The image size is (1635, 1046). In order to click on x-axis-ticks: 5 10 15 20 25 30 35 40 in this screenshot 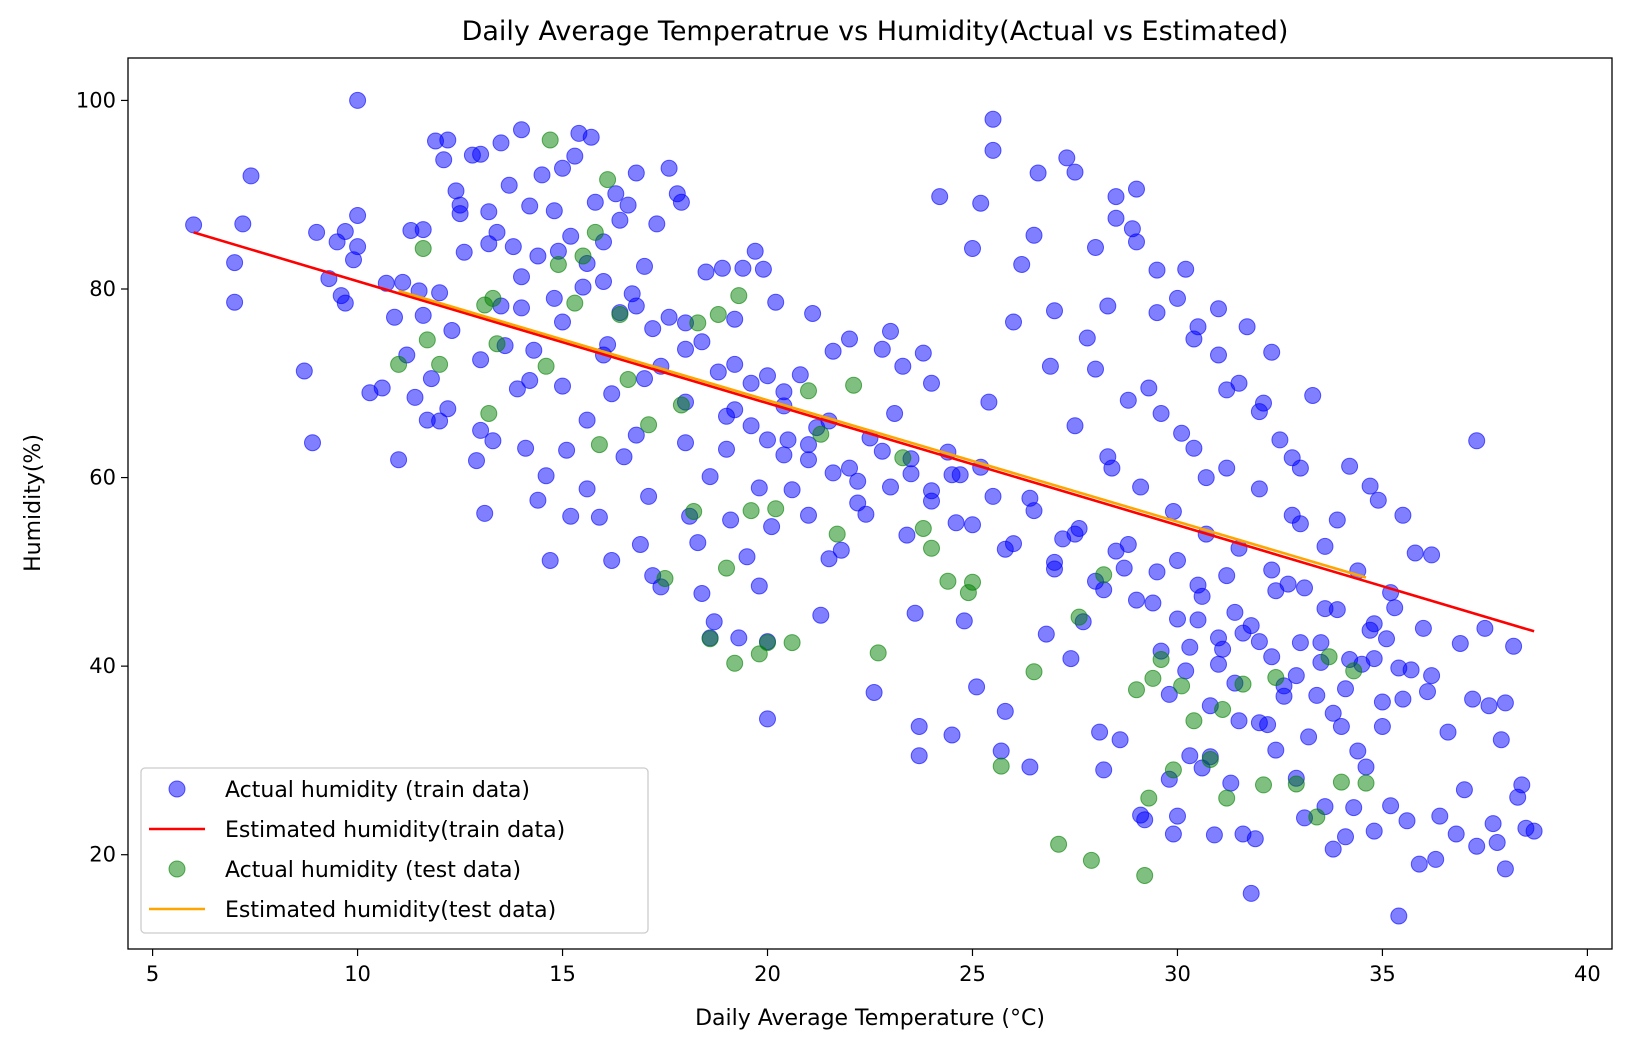, I will do `click(873, 967)`.